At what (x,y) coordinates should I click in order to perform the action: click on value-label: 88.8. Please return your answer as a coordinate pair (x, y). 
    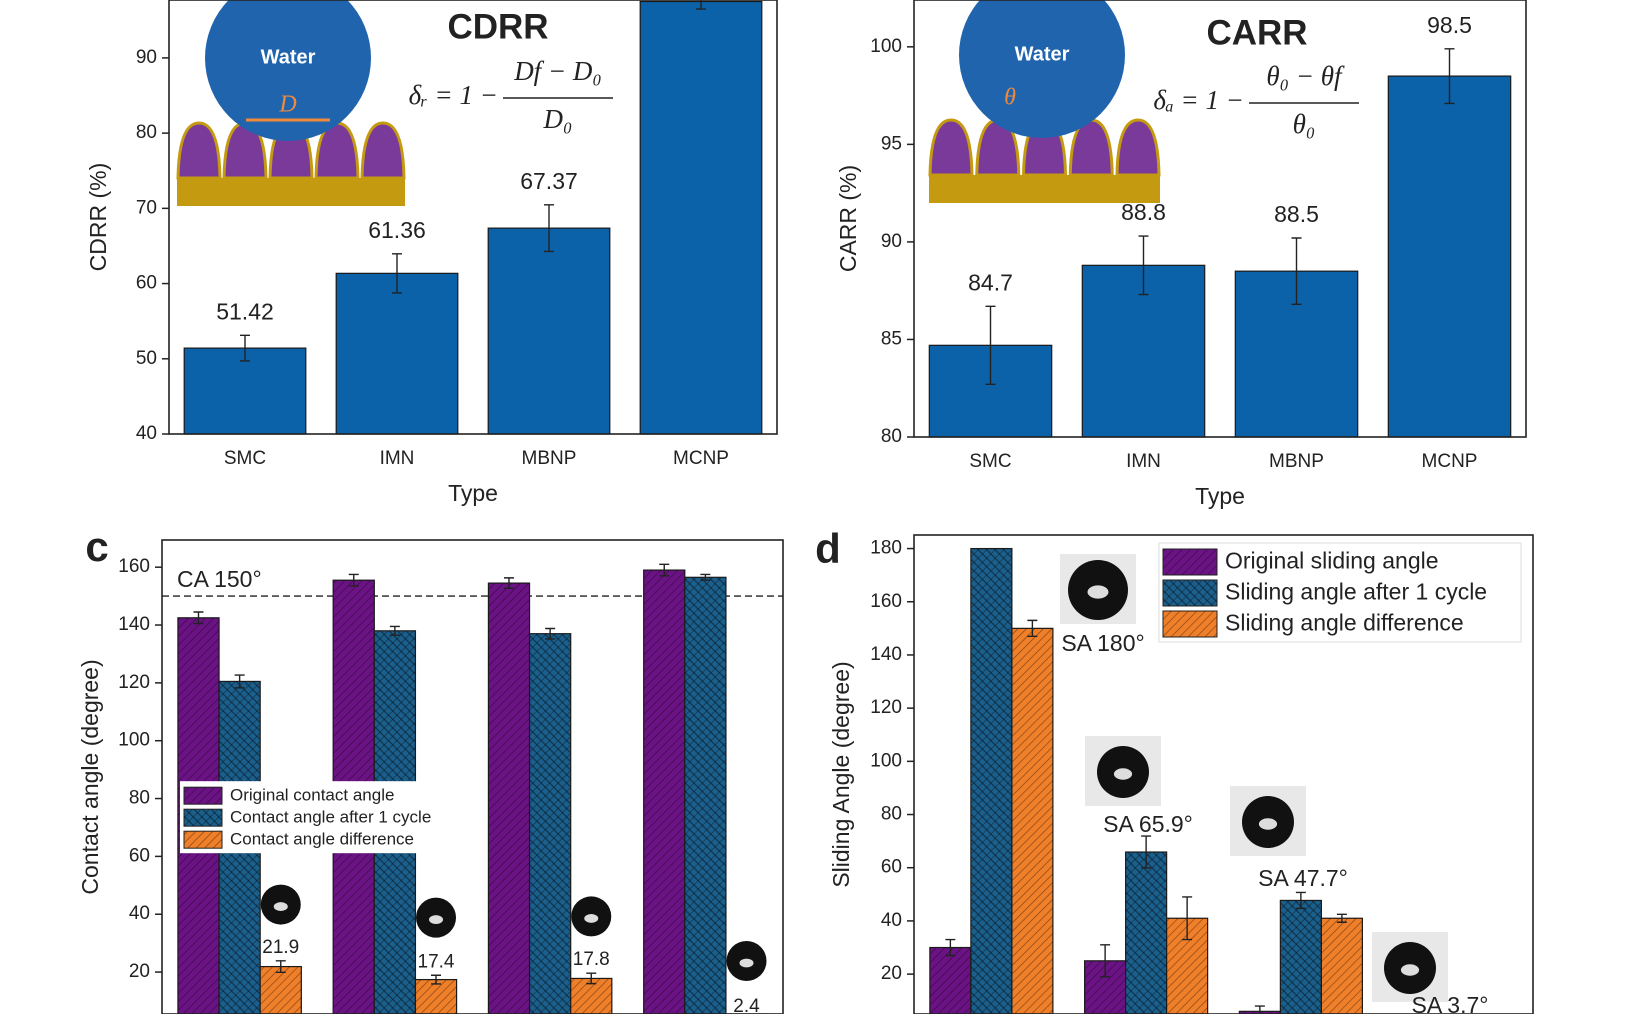
    Looking at the image, I should click on (1143, 212).